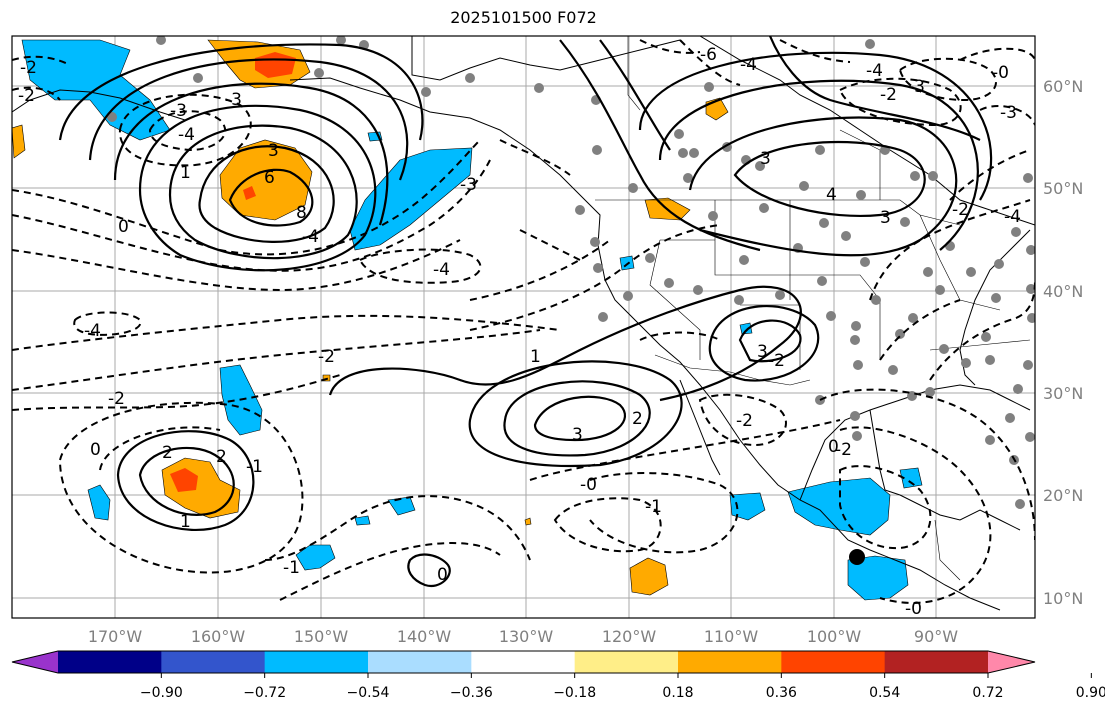 The height and width of the screenshot is (712, 1105). Describe the element at coordinates (1063, 495) in the screenshot. I see `latitude-tick-label: 20°N` at that location.